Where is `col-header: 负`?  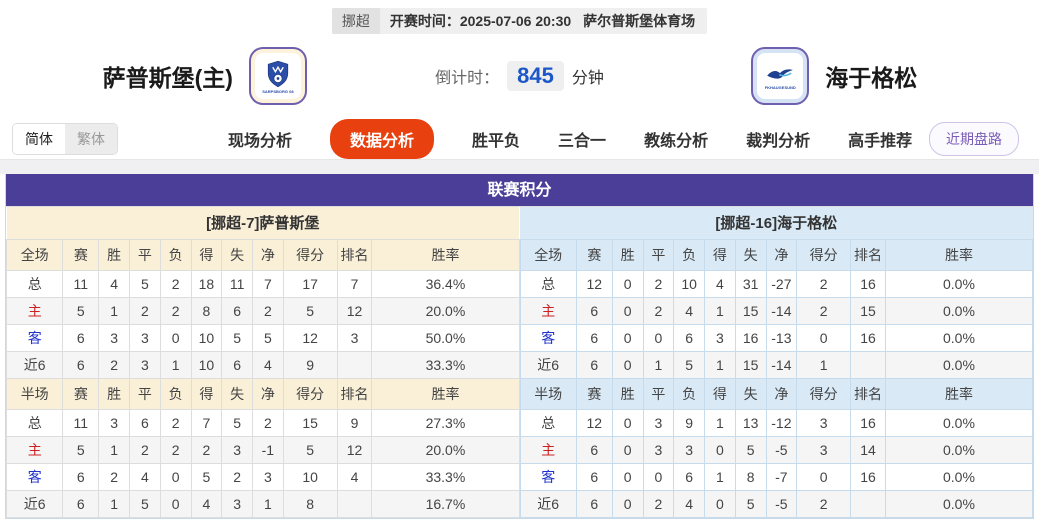
col-header: 负 is located at coordinates (689, 393).